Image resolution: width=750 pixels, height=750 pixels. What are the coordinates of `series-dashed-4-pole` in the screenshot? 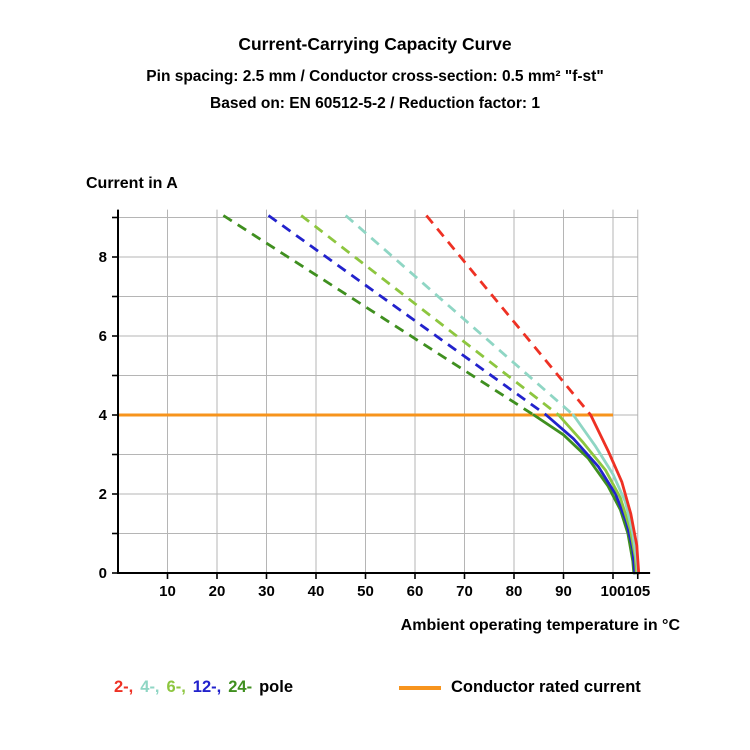 It's located at (459, 315).